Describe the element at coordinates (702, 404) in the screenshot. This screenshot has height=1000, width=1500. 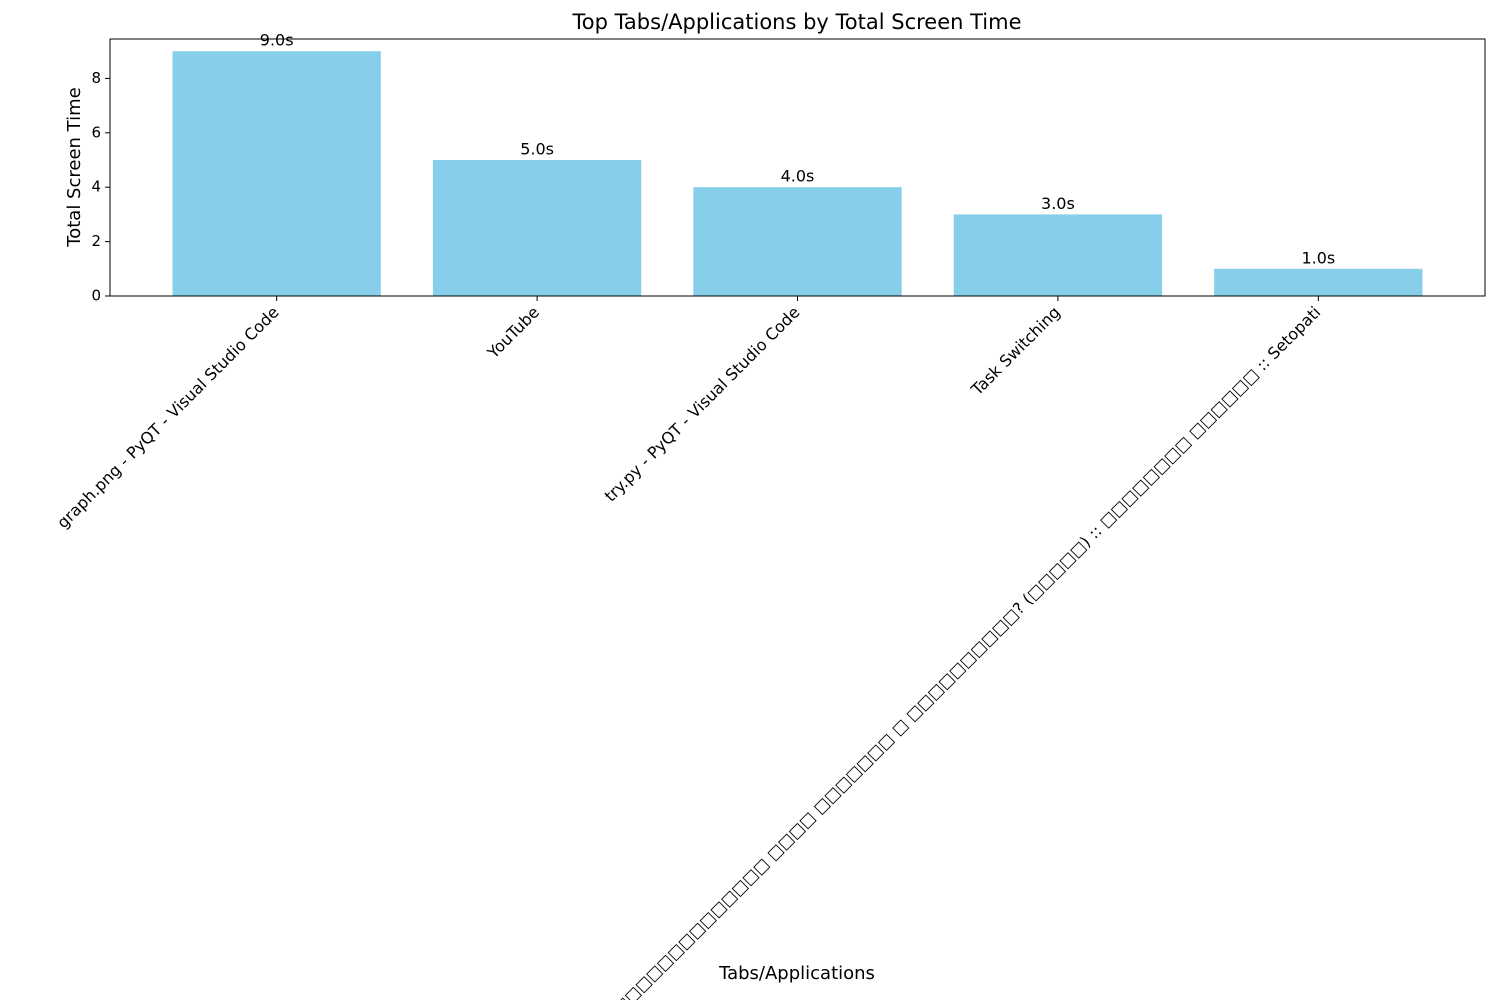
I see `x-tick-label: try.py - PyQT - Visual Studio Code` at that location.